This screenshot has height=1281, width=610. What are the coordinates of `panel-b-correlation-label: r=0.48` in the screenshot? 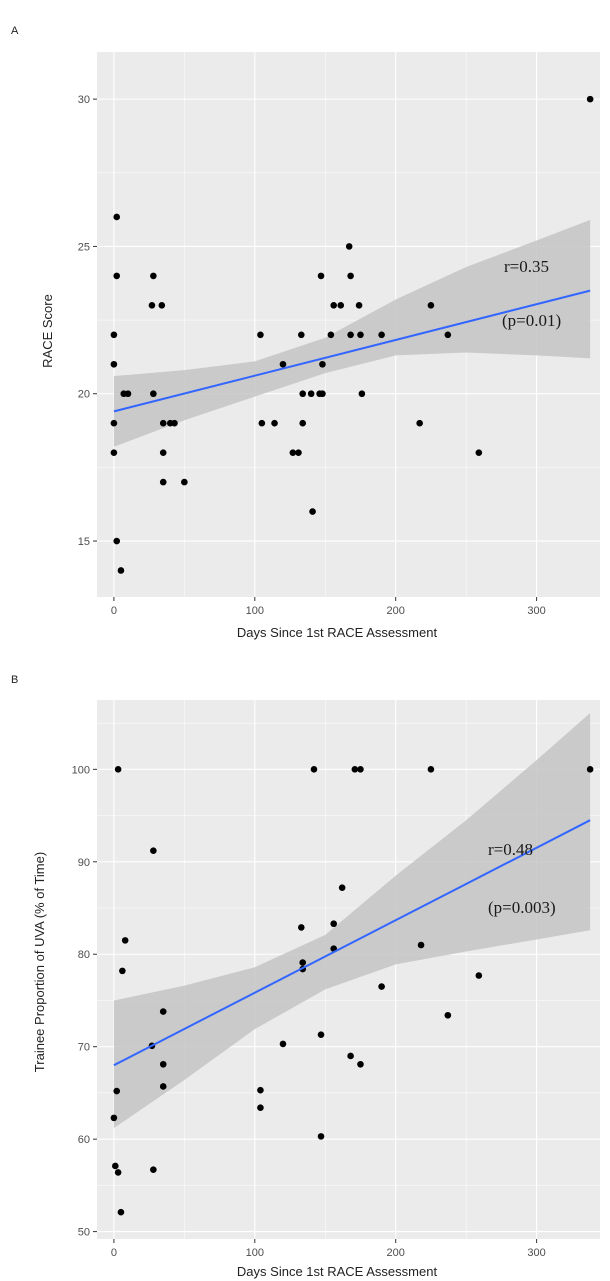 It's located at (510, 849).